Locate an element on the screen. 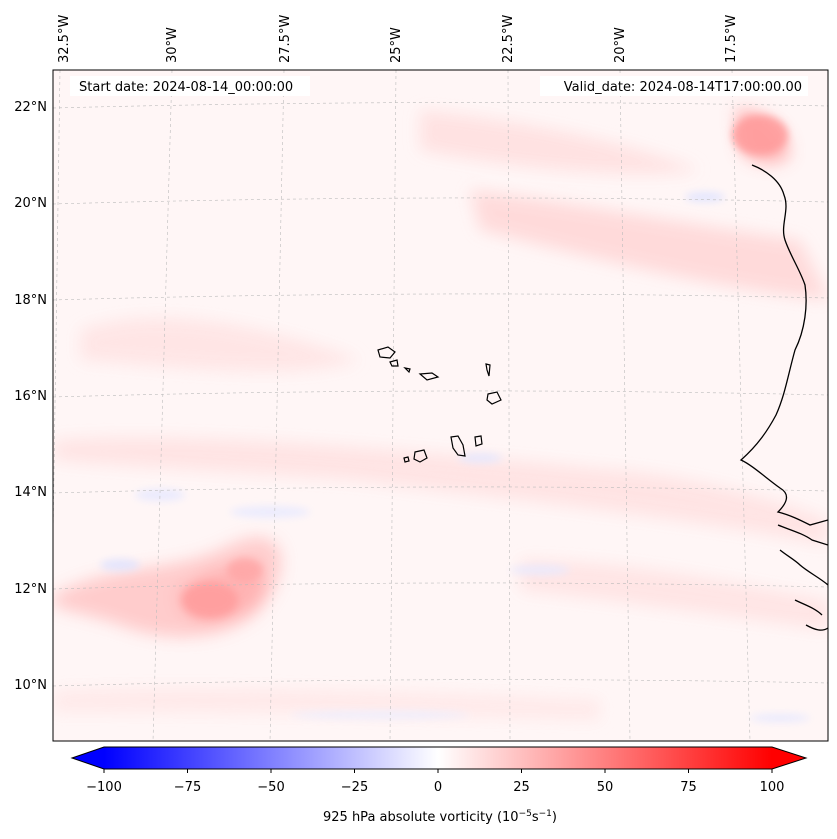 This screenshot has width=837, height=839. lat-label-14: 14°N is located at coordinates (30, 492).